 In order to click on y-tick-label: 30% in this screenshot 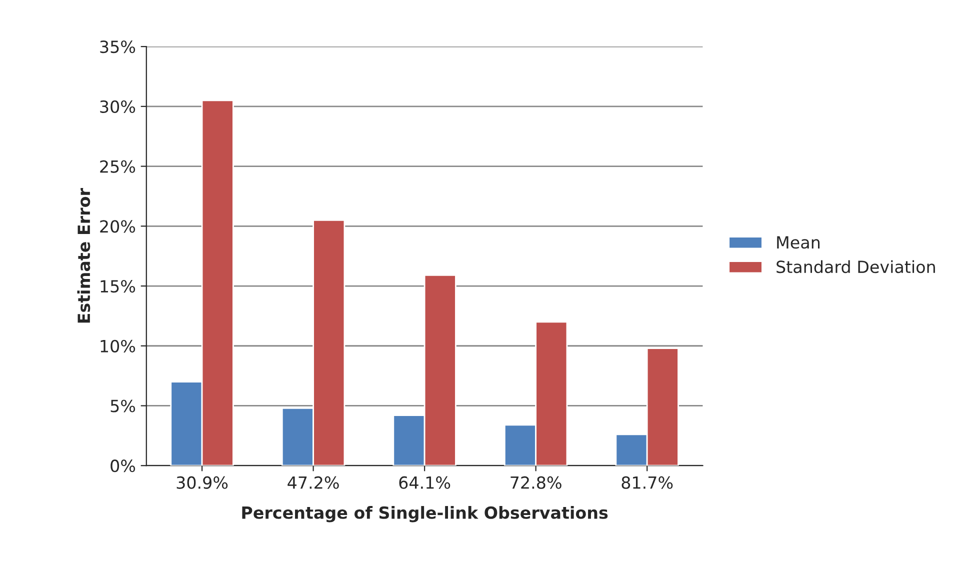, I will do `click(118, 106)`.